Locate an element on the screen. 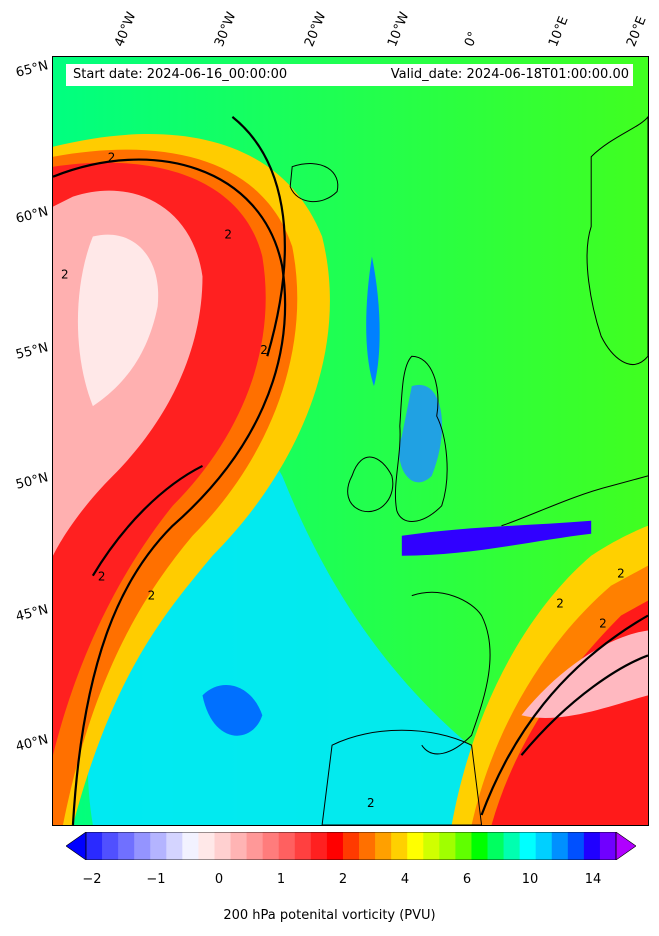 This screenshot has height=936, width=659. colorbar-tick: 2 is located at coordinates (343, 879).